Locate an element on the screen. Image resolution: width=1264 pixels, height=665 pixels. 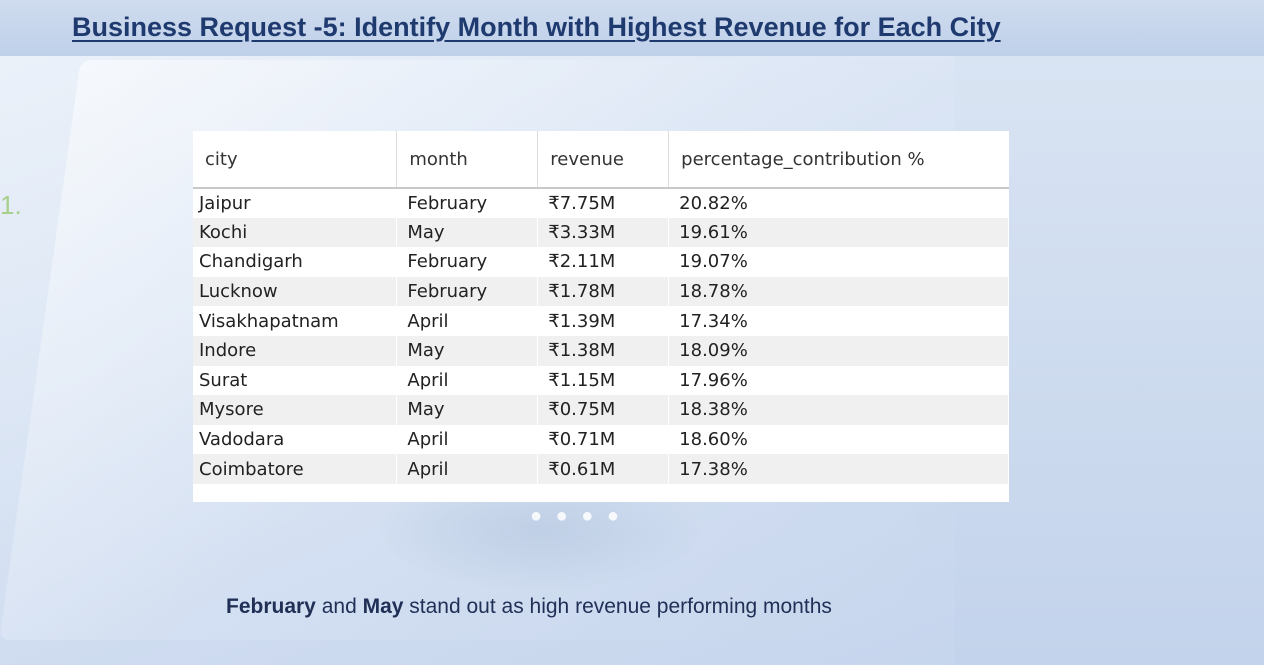
table-row: Surat April ₹1.15M 17.96% is located at coordinates (601, 380).